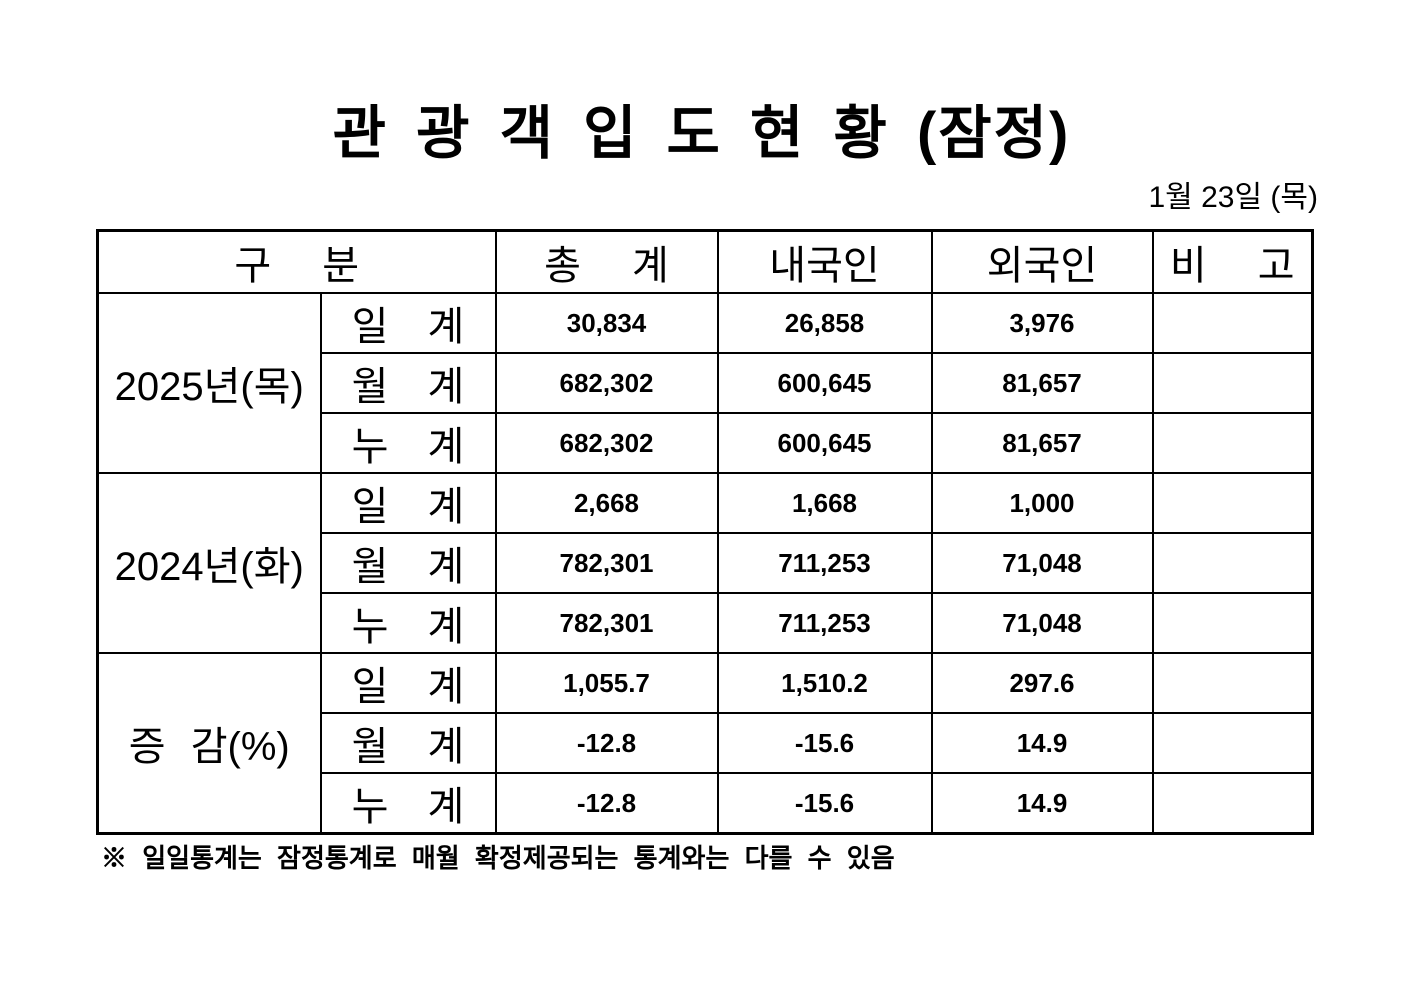 Image resolution: width=1403 pixels, height=992 pixels. Describe the element at coordinates (1232, 261) in the screenshot. I see `header-note: 비 고` at that location.